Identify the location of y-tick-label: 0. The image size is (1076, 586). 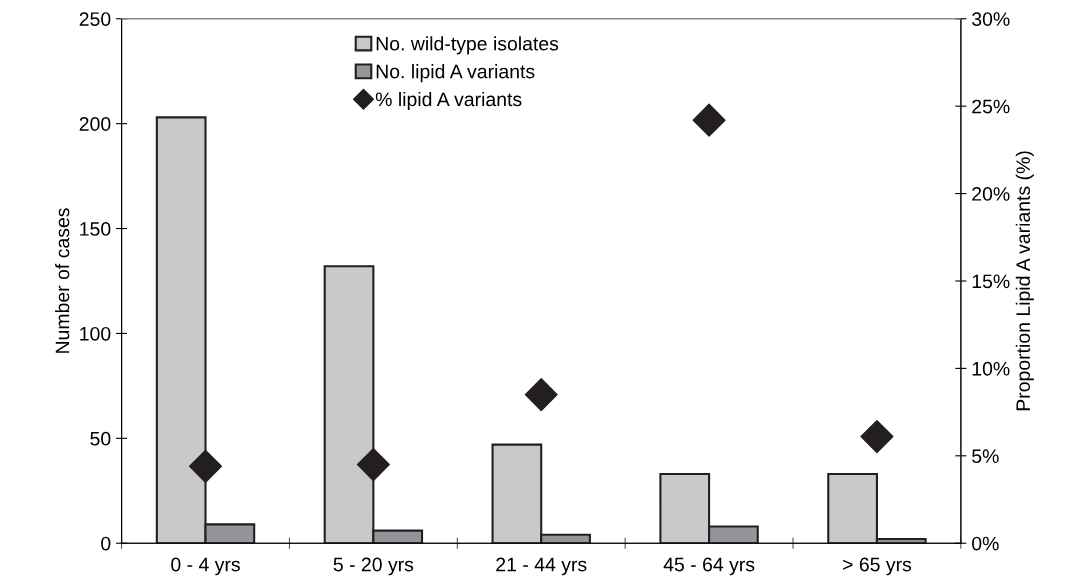
(106, 543).